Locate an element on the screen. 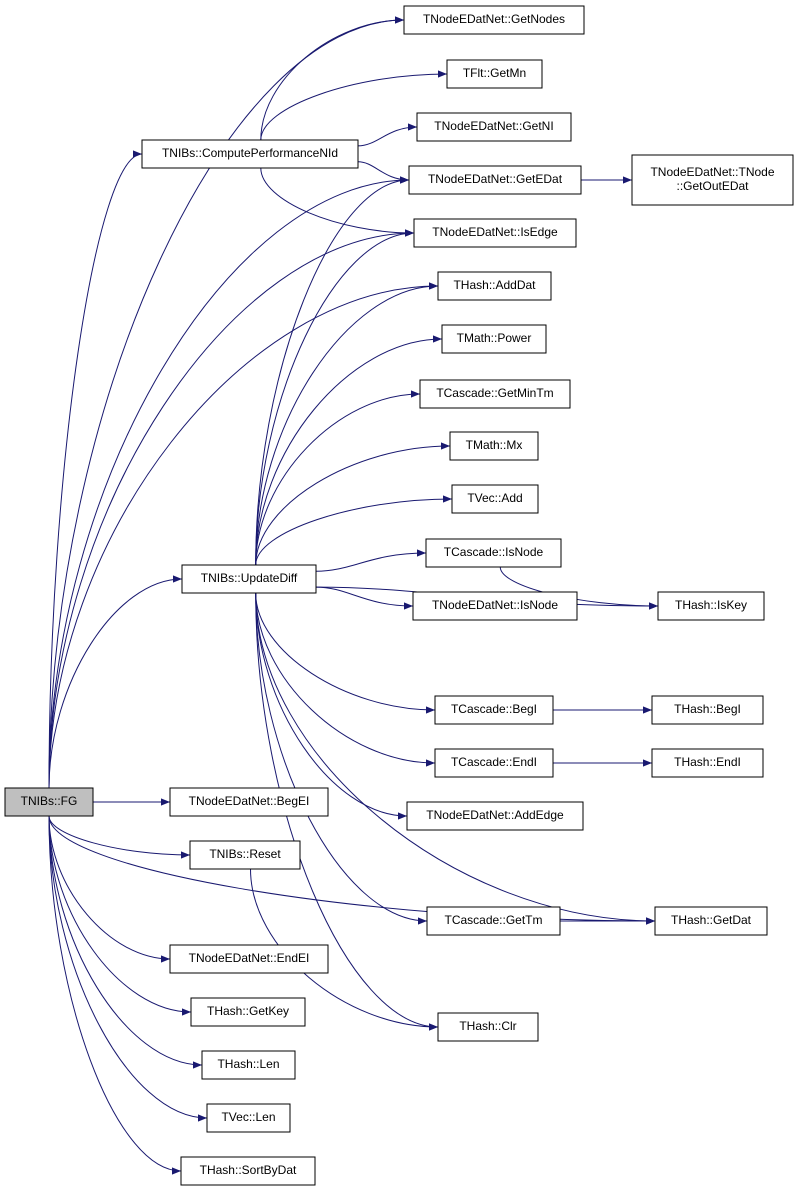  node-label: TNodeEDatNet::AddEdge is located at coordinates (495, 815).